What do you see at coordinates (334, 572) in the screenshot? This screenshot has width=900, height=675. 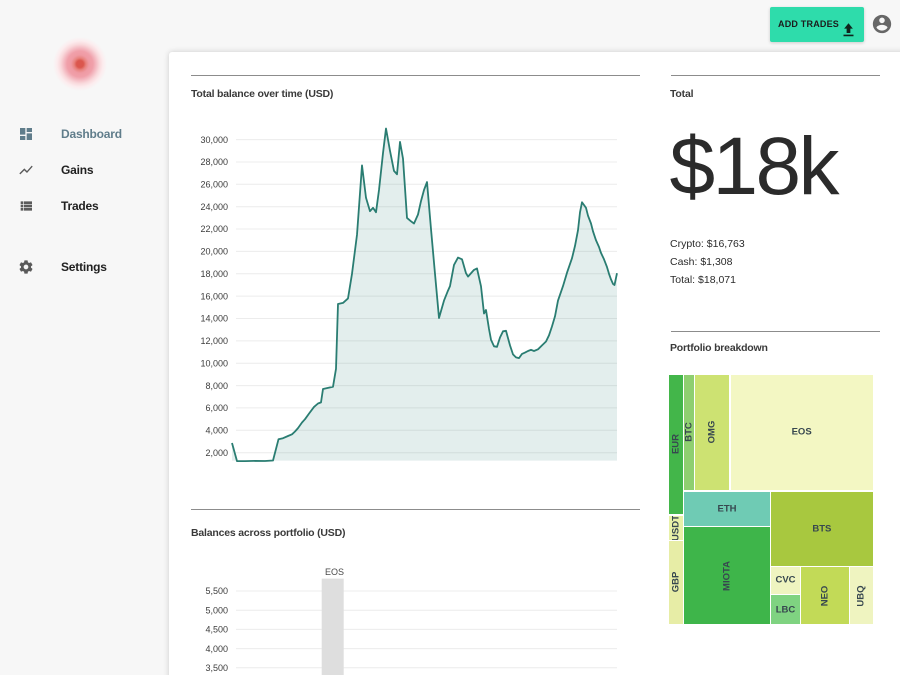 I see `svg-text: EOS` at bounding box center [334, 572].